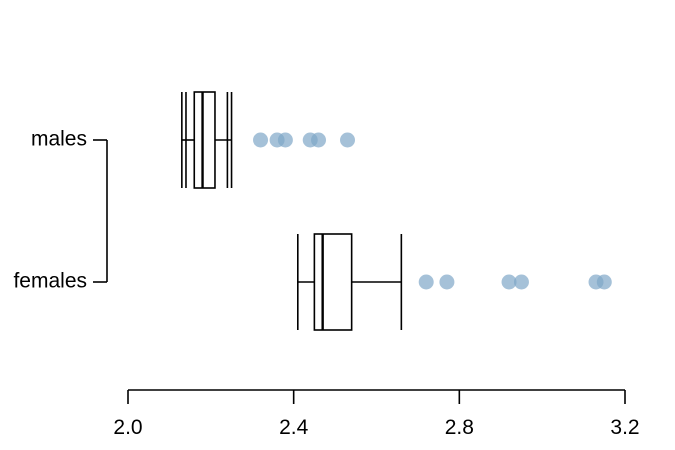 The image size is (675, 450). Describe the element at coordinates (333, 282) in the screenshot. I see `females-box` at that location.